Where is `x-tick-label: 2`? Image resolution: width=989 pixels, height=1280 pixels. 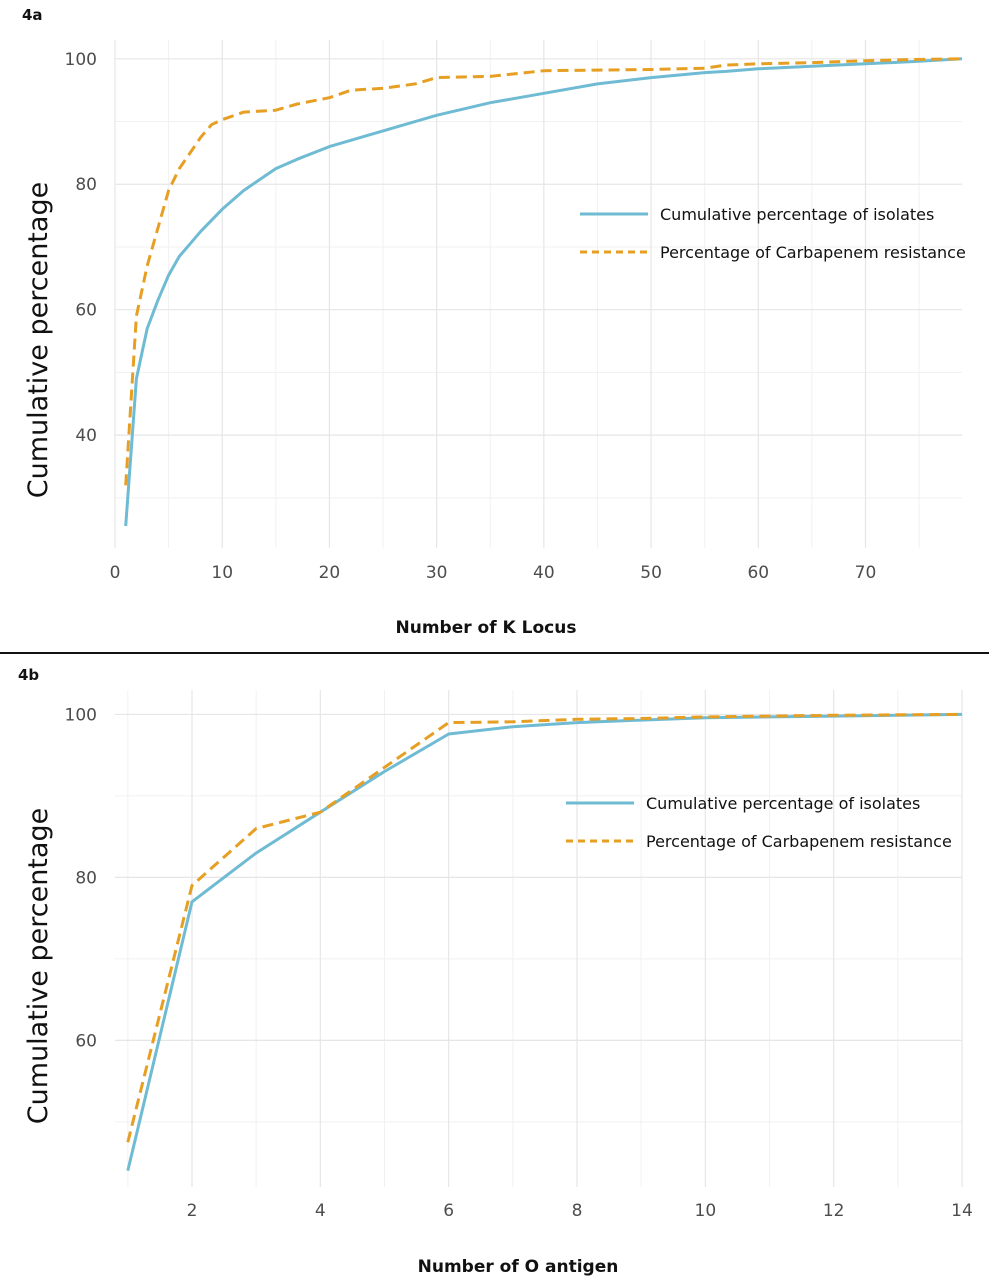 x-tick-label: 2 is located at coordinates (192, 1211).